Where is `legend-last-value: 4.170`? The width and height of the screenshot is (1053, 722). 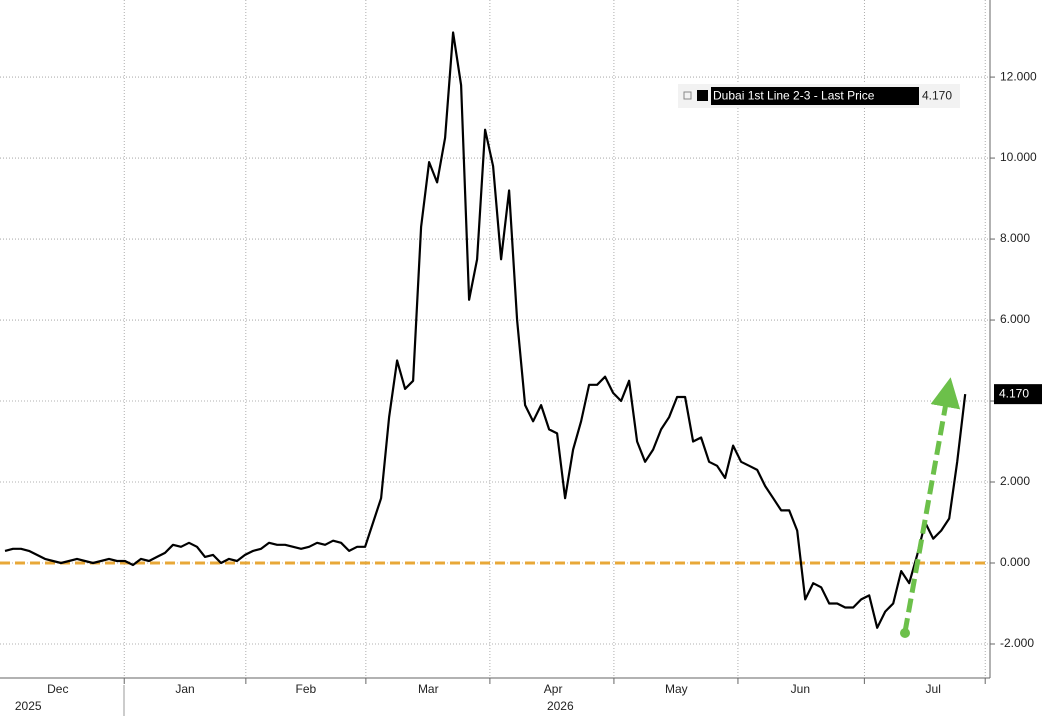
legend-last-value: 4.170 is located at coordinates (937, 96).